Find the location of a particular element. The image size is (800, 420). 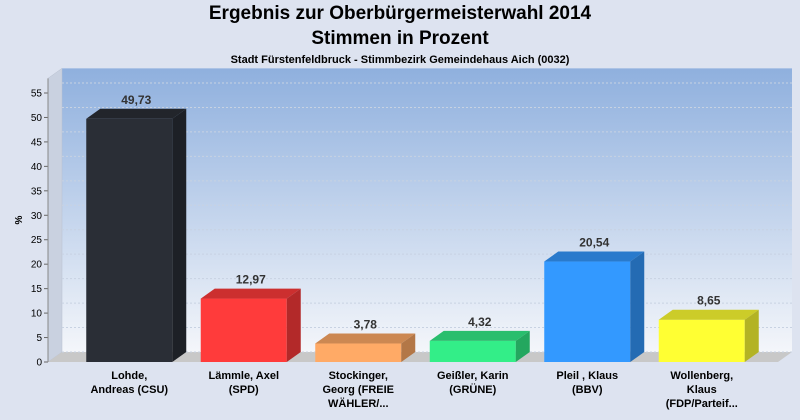

x-tick-label: Klaus is located at coordinates (702, 390).